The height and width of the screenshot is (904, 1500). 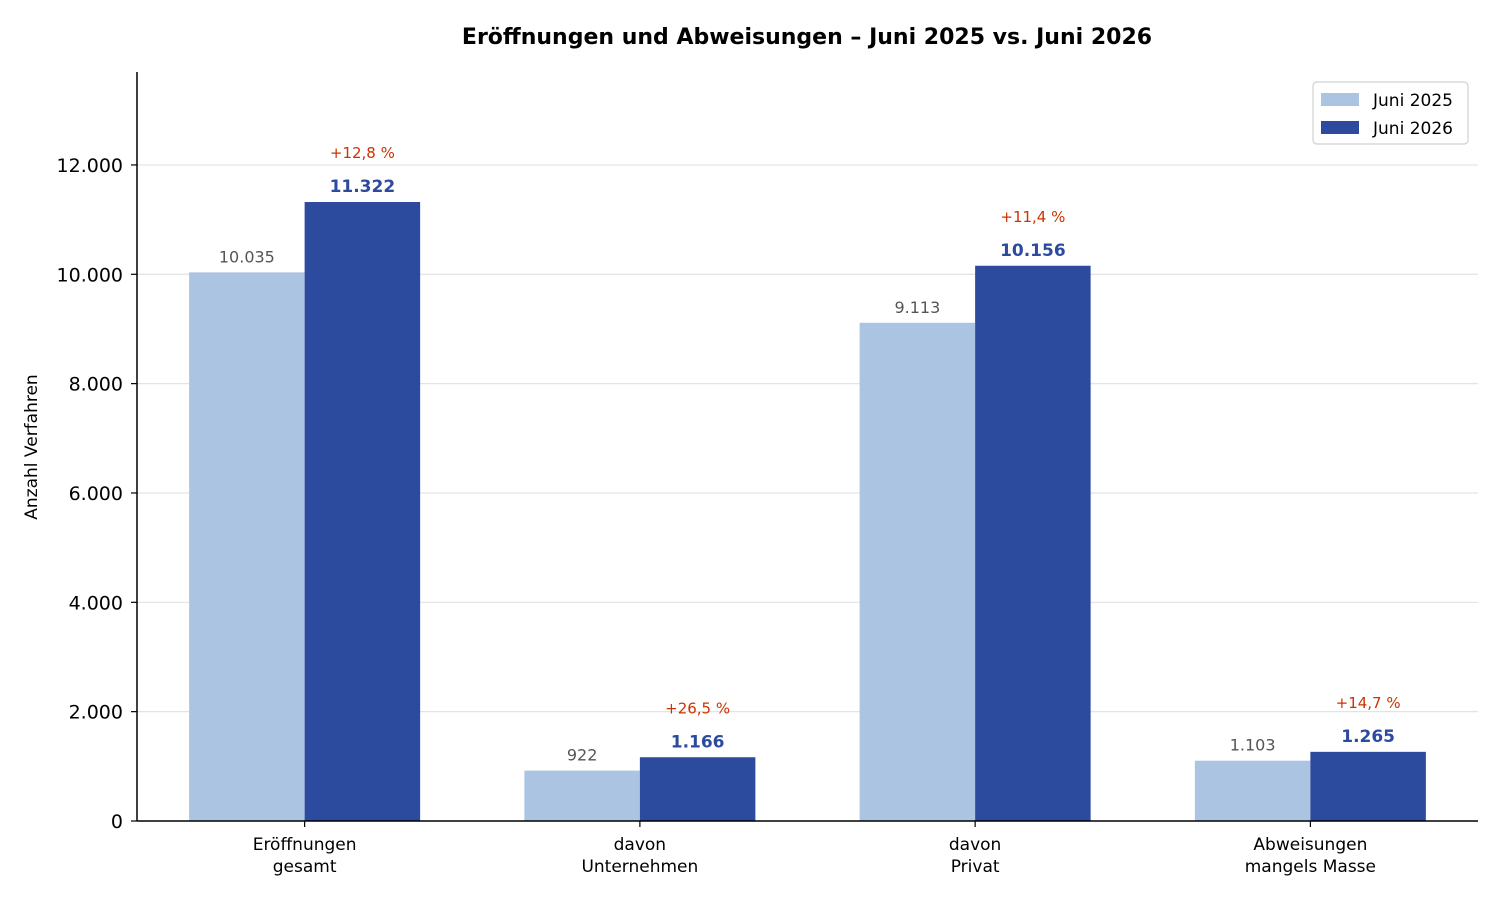 What do you see at coordinates (698, 742) in the screenshot?
I see `bar-value-label: 1.166` at bounding box center [698, 742].